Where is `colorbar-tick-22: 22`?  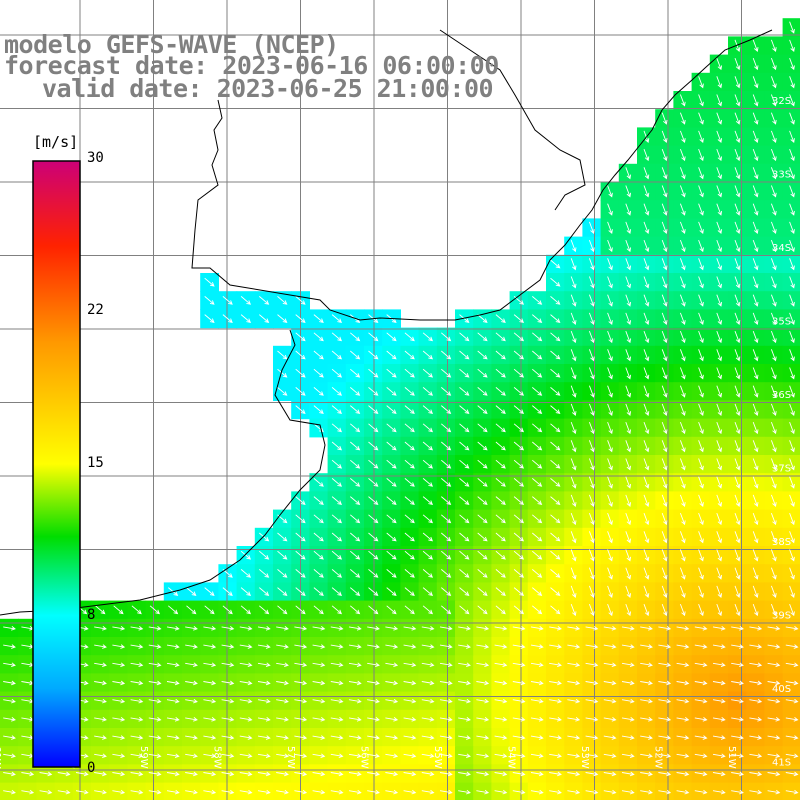
colorbar-tick-22: 22 is located at coordinates (95, 310).